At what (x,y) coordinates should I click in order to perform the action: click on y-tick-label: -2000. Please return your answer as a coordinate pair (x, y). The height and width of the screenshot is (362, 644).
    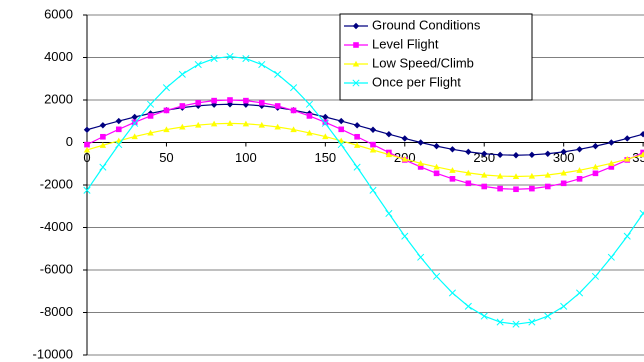
    Looking at the image, I should click on (56, 183).